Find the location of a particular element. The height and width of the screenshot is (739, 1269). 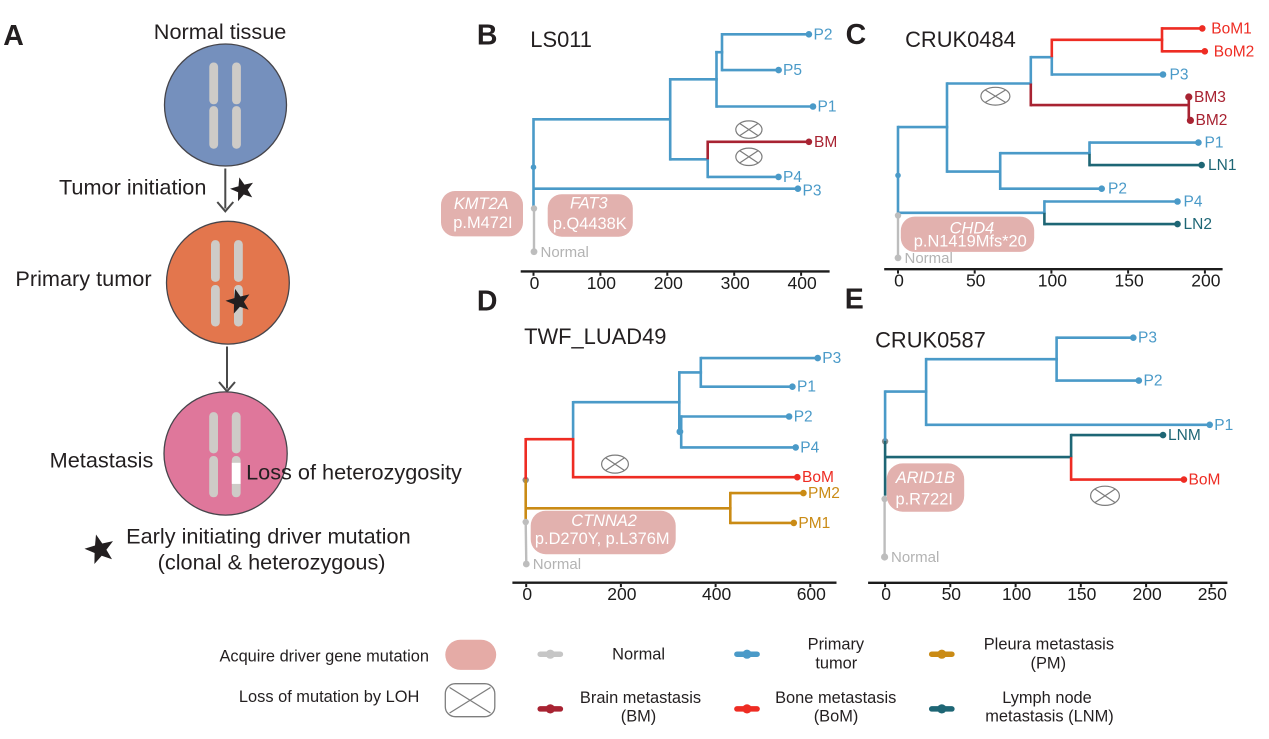

svg-text: C is located at coordinates (856, 35).